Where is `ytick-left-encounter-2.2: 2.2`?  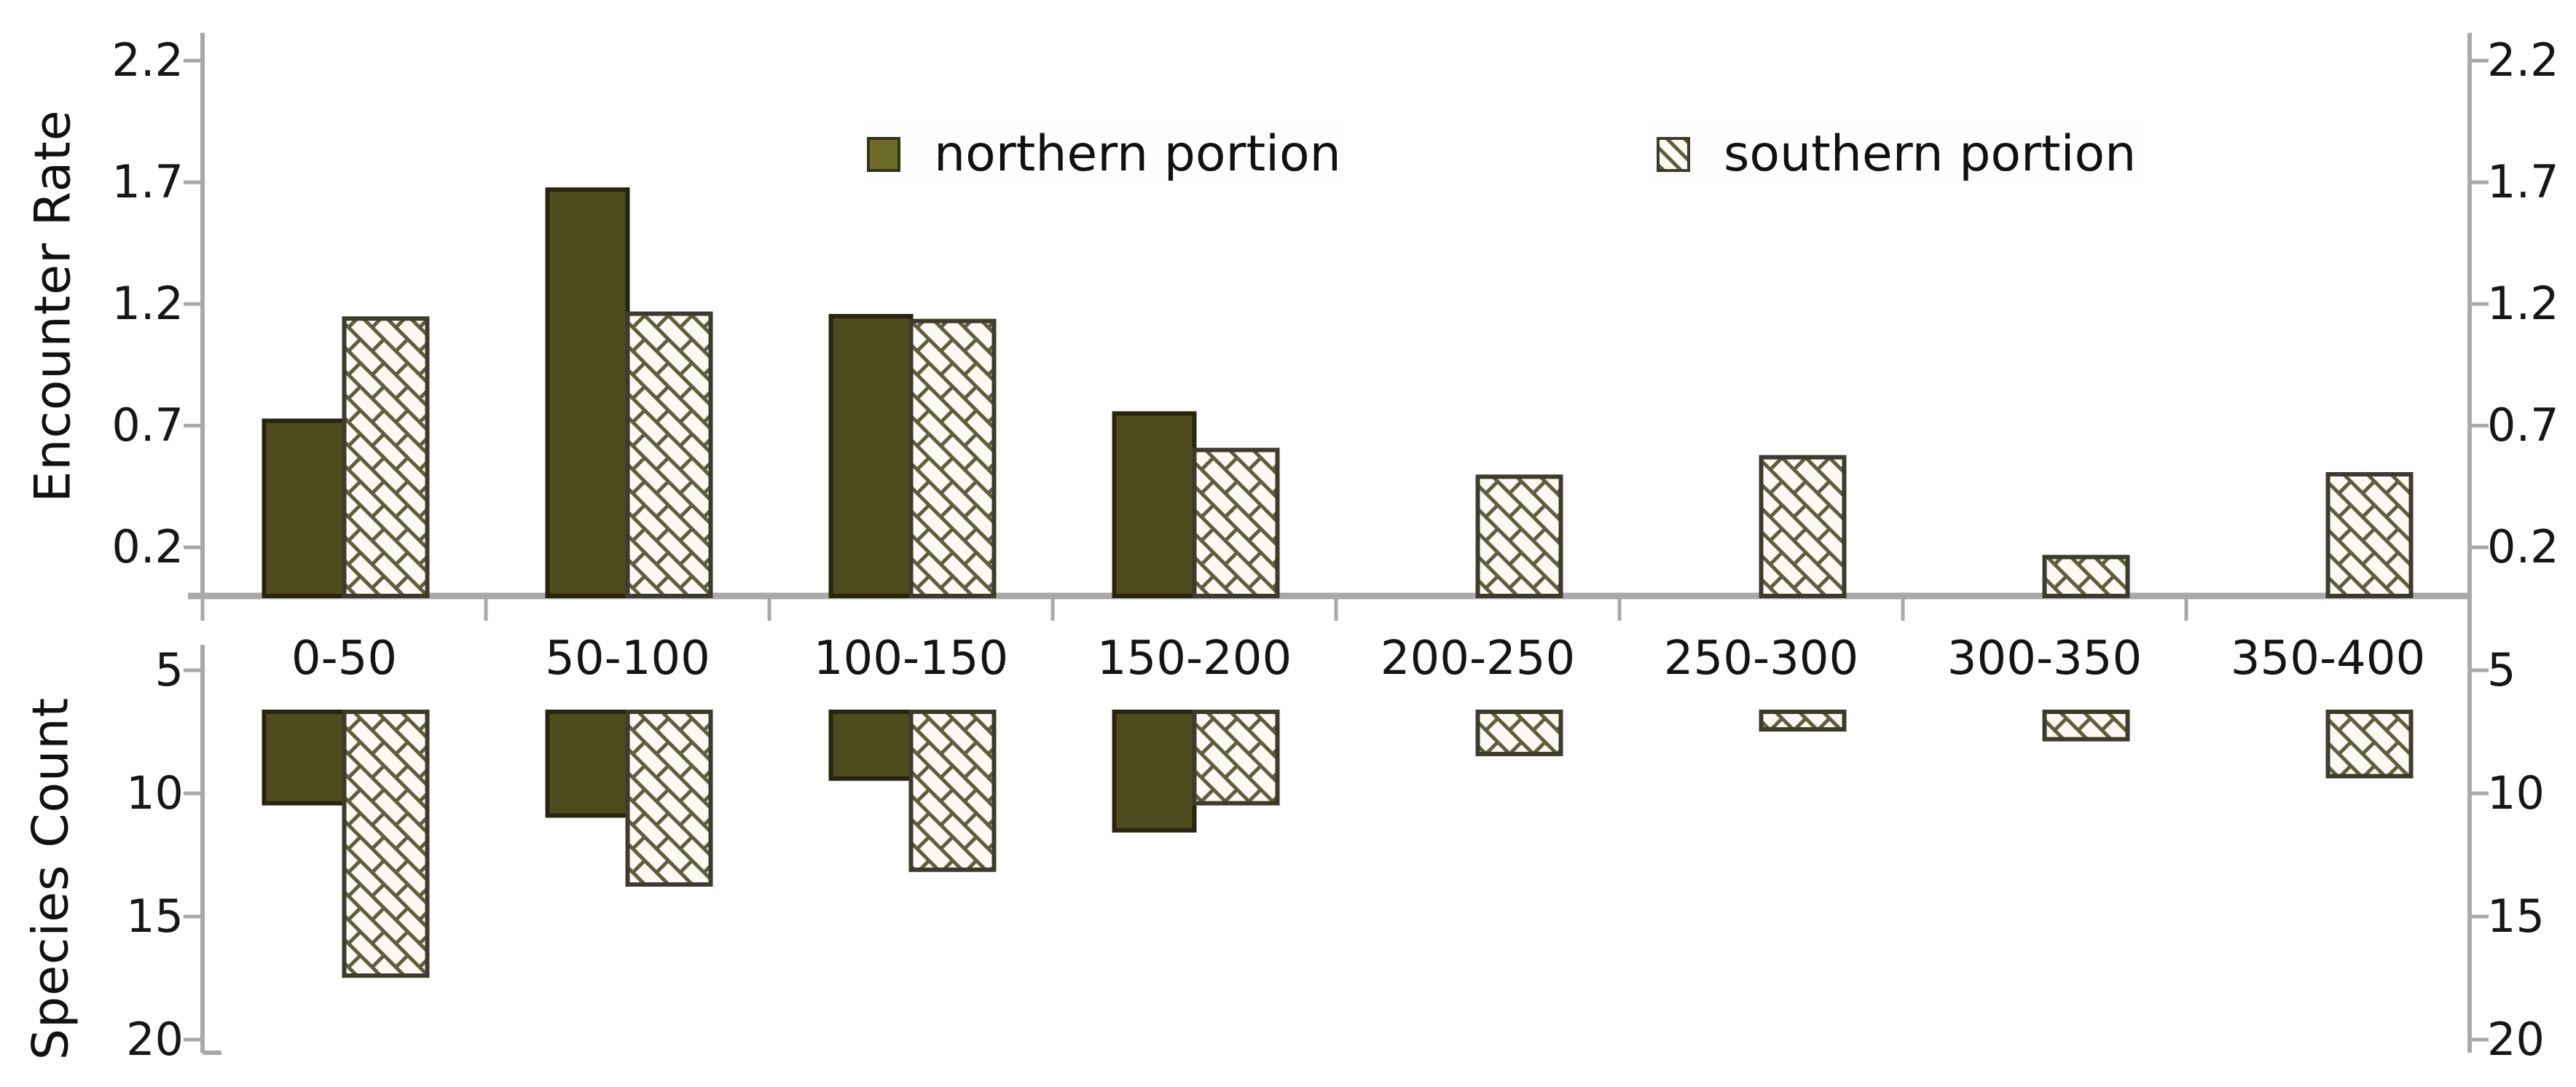
ytick-left-encounter-2.2: 2.2 is located at coordinates (147, 60).